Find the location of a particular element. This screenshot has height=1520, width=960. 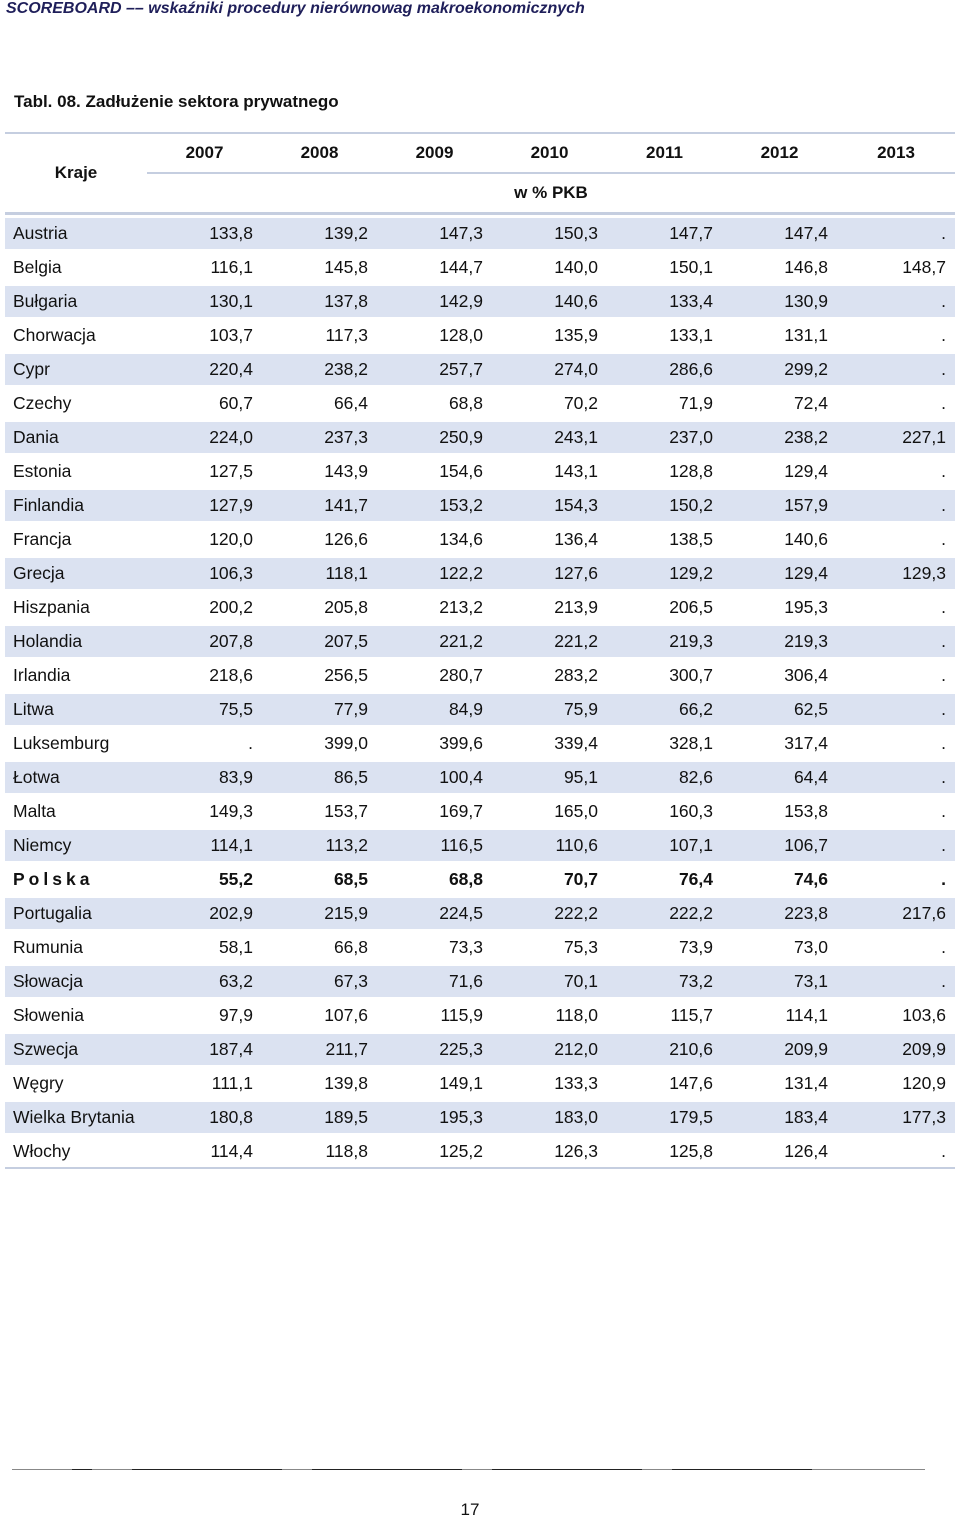

value-cell: 339,4 is located at coordinates (549, 742).